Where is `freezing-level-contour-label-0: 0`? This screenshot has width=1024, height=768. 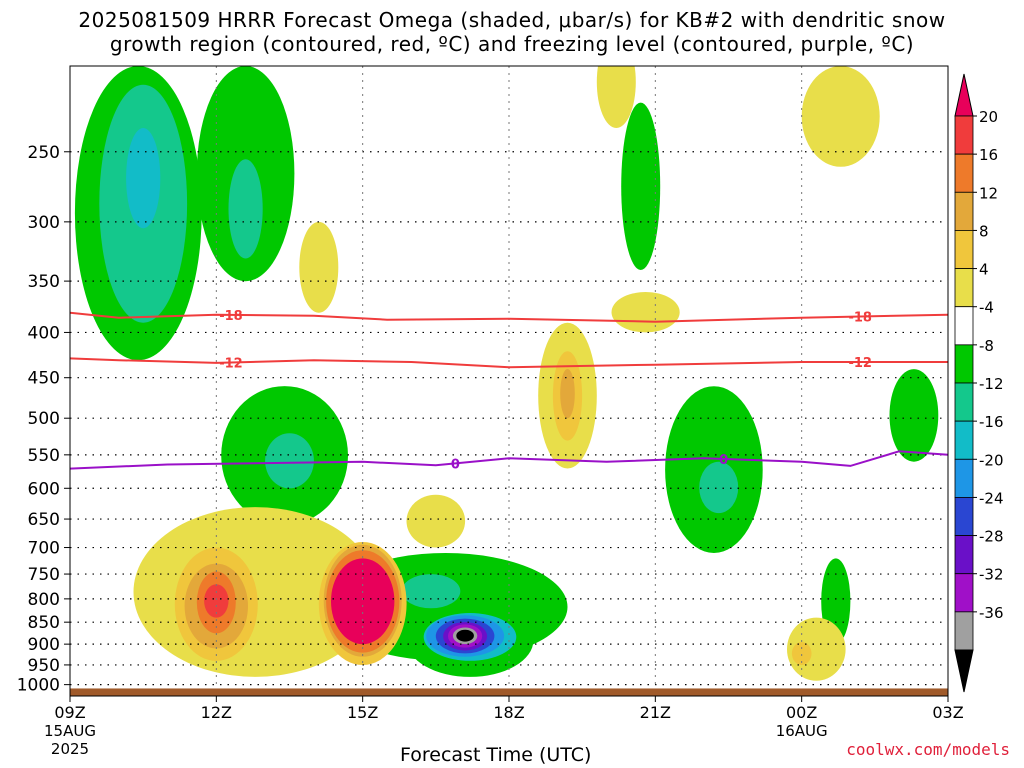
freezing-level-contour-label-0: 0 is located at coordinates (455, 464).